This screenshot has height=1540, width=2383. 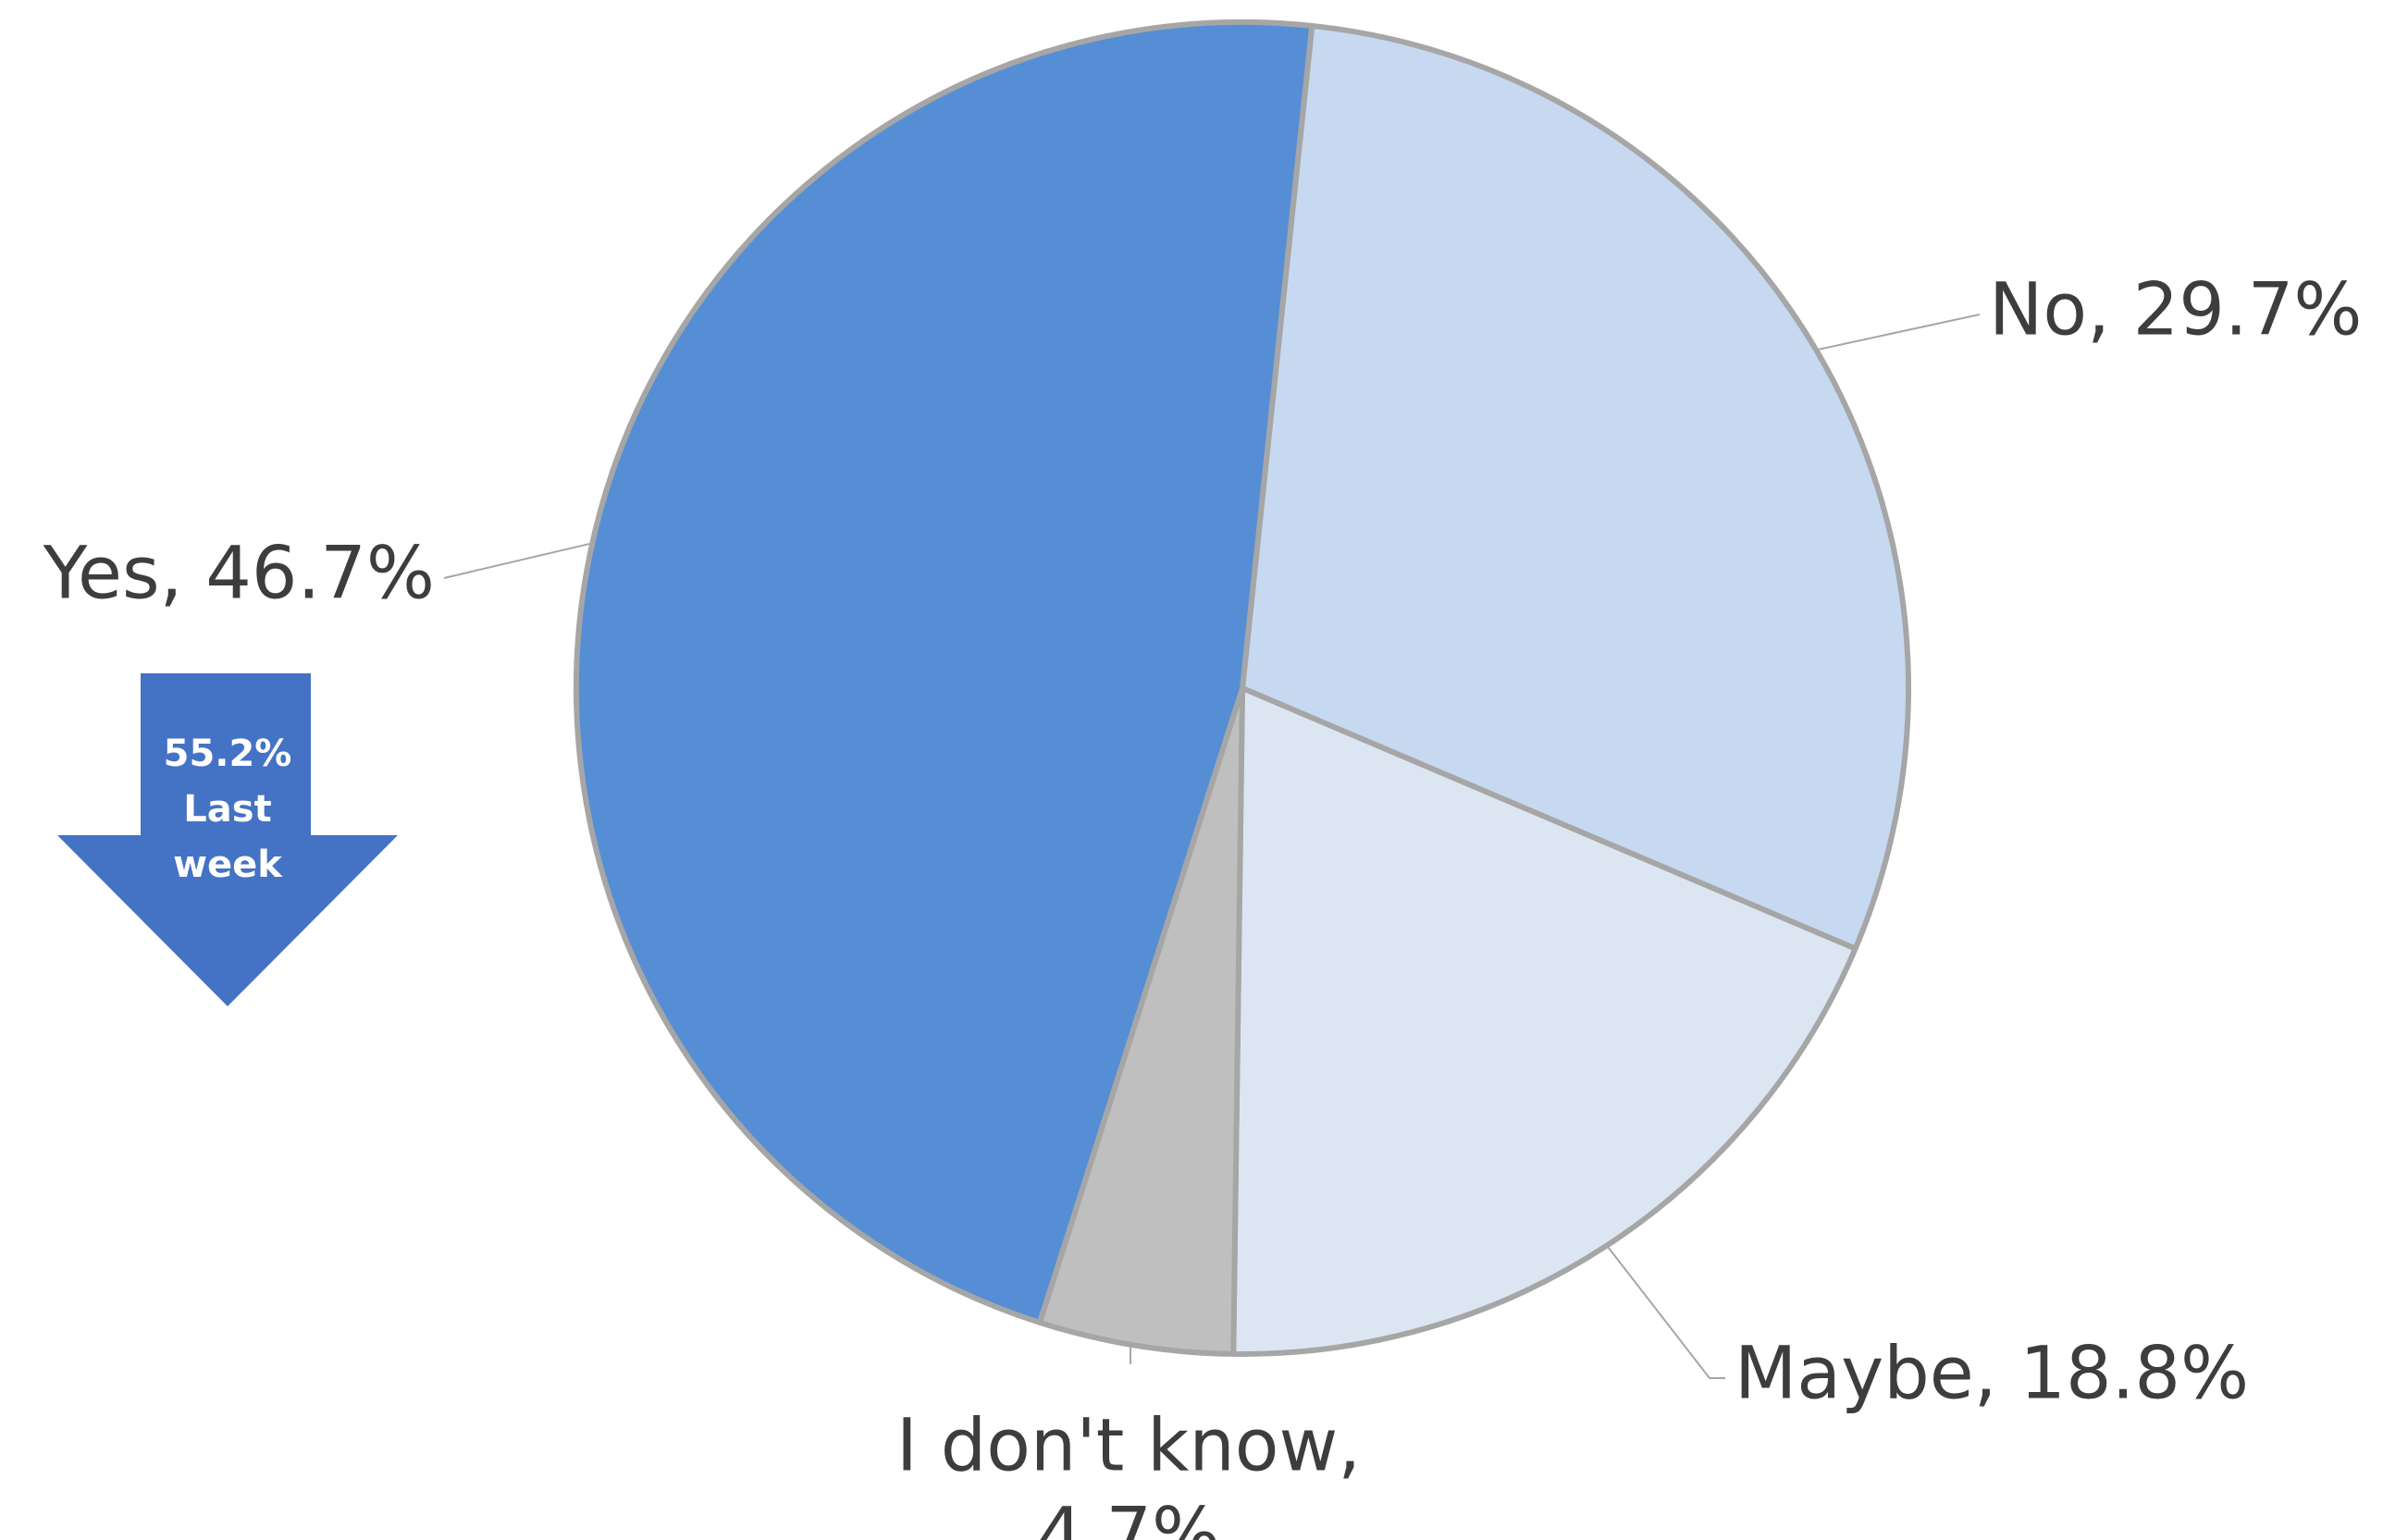 What do you see at coordinates (239, 574) in the screenshot?
I see `data-label-yes: Yes, 46.7%` at bounding box center [239, 574].